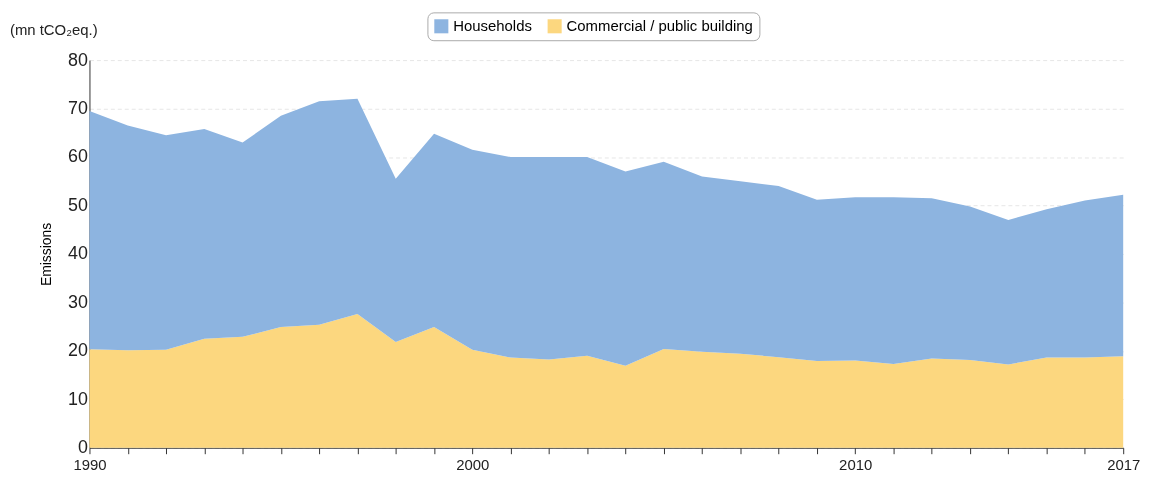 This screenshot has height=495, width=1155. Describe the element at coordinates (78, 301) in the screenshot. I see `y-tick-label: 30` at that location.